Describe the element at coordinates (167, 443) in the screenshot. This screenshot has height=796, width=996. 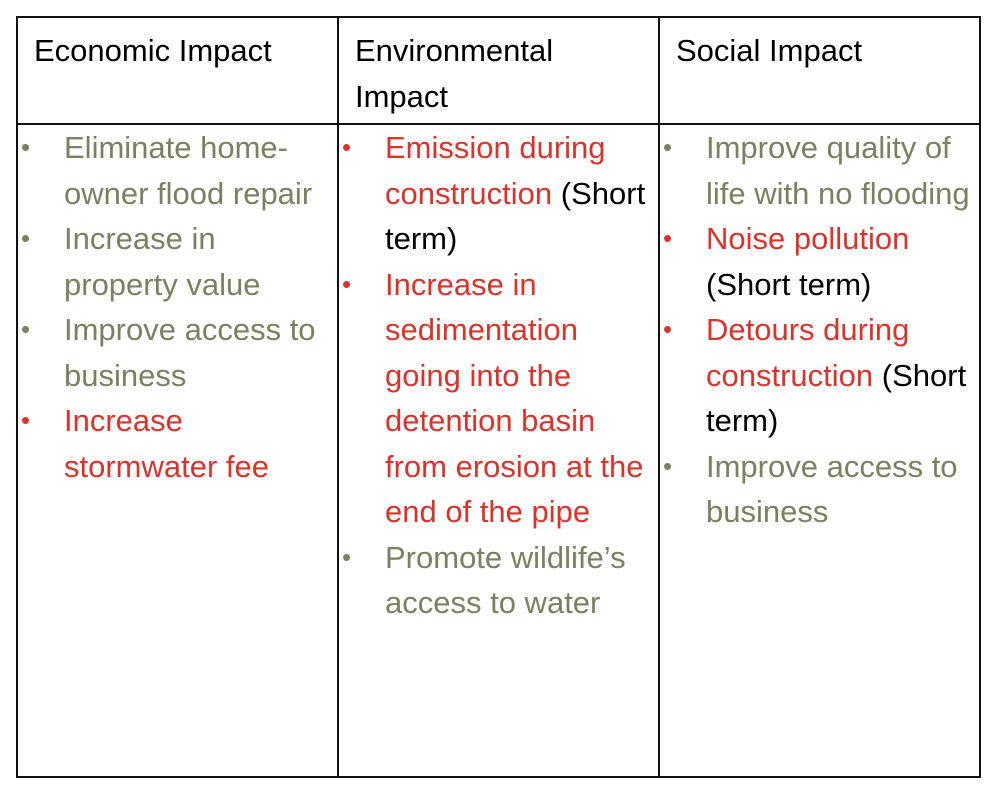
I see `item-text: Increase stormwater fee` at that location.